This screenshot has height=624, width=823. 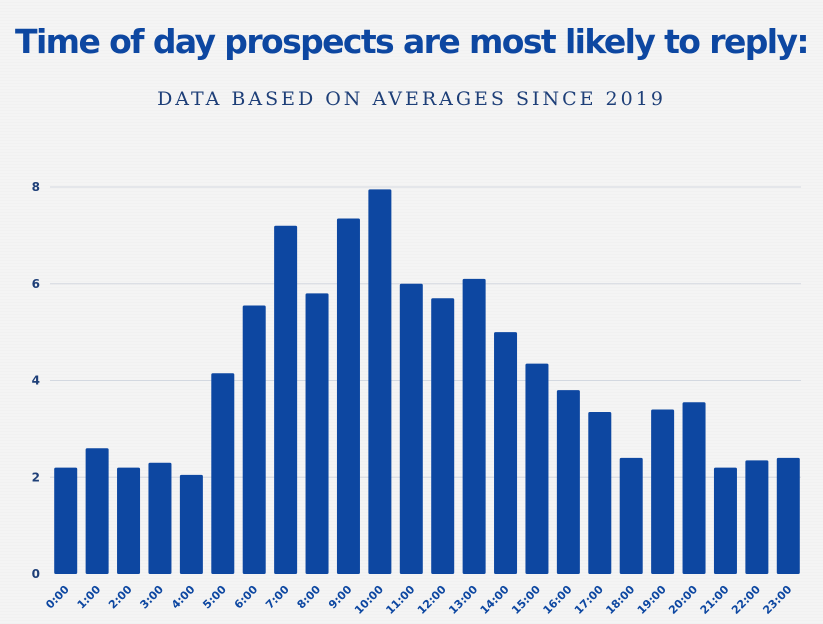 I want to click on x-tick-label: 12:00, so click(x=432, y=600).